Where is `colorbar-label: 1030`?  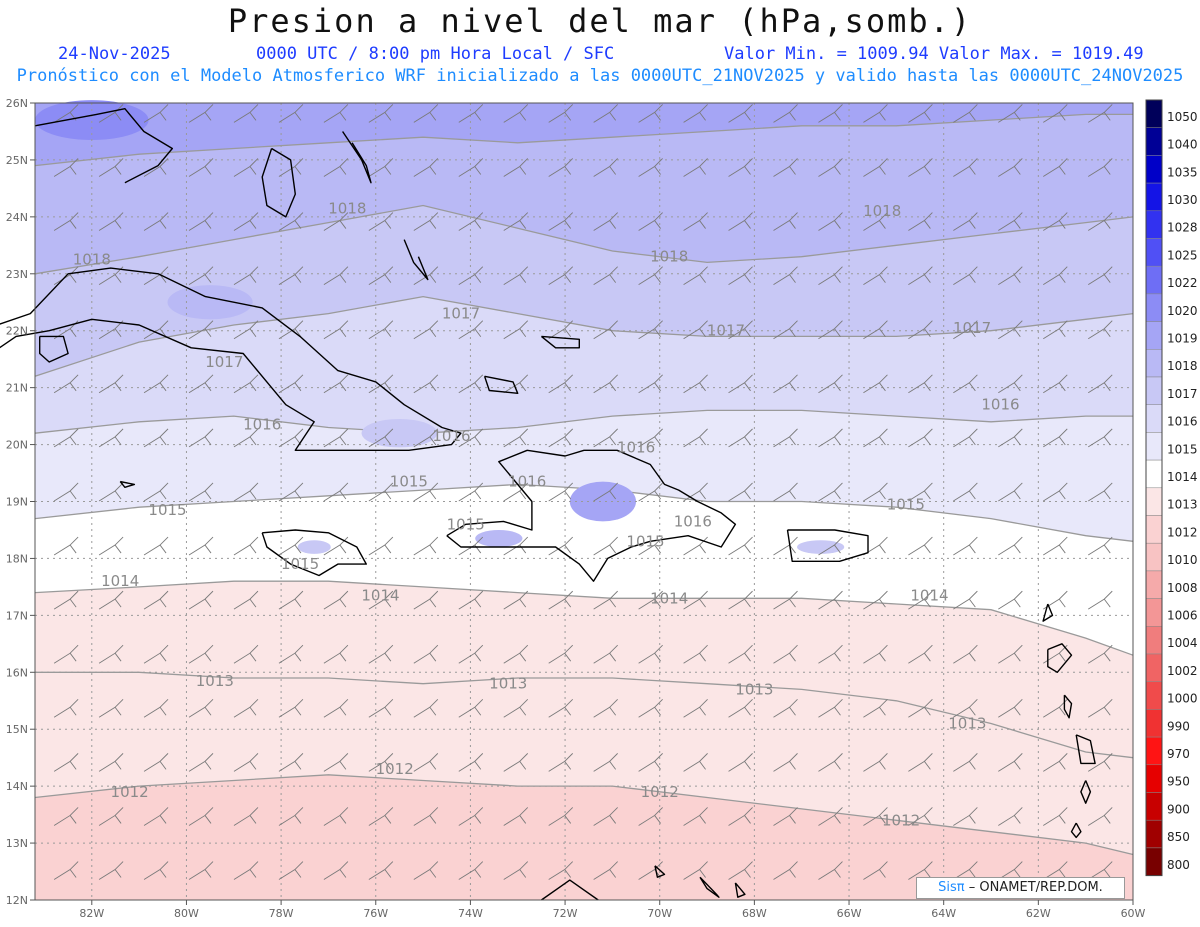 colorbar-label: 1030 is located at coordinates (1182, 200).